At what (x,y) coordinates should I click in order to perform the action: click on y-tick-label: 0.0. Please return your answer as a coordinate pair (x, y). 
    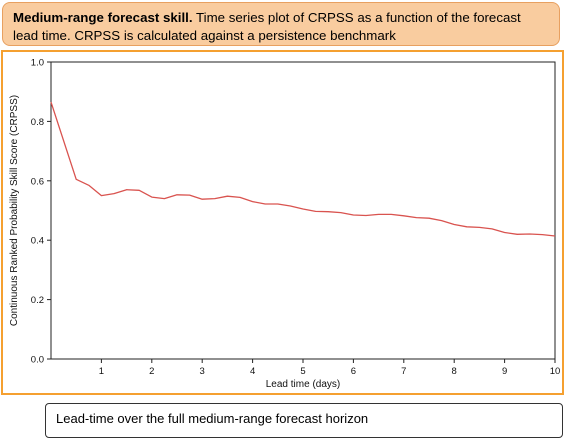
    Looking at the image, I should click on (37, 360).